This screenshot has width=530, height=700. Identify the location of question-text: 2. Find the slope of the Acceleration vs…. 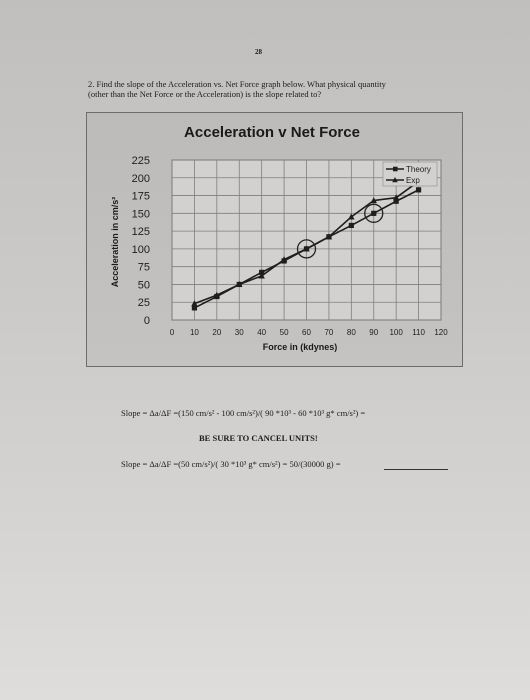
(268, 89).